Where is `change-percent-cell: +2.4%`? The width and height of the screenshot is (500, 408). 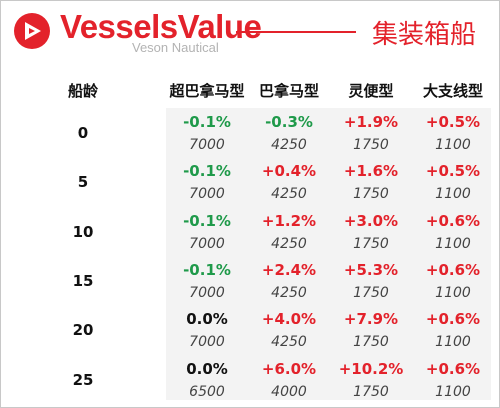 change-percent-cell: +2.4% is located at coordinates (289, 269).